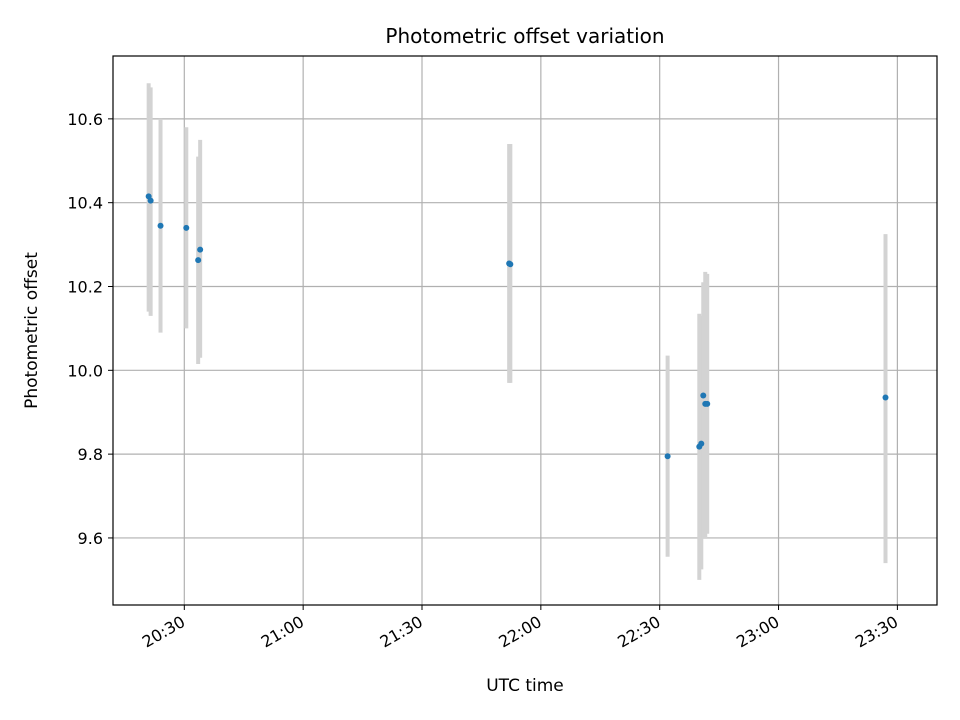  I want to click on chart-title: Photometric offset variation, so click(524, 36).